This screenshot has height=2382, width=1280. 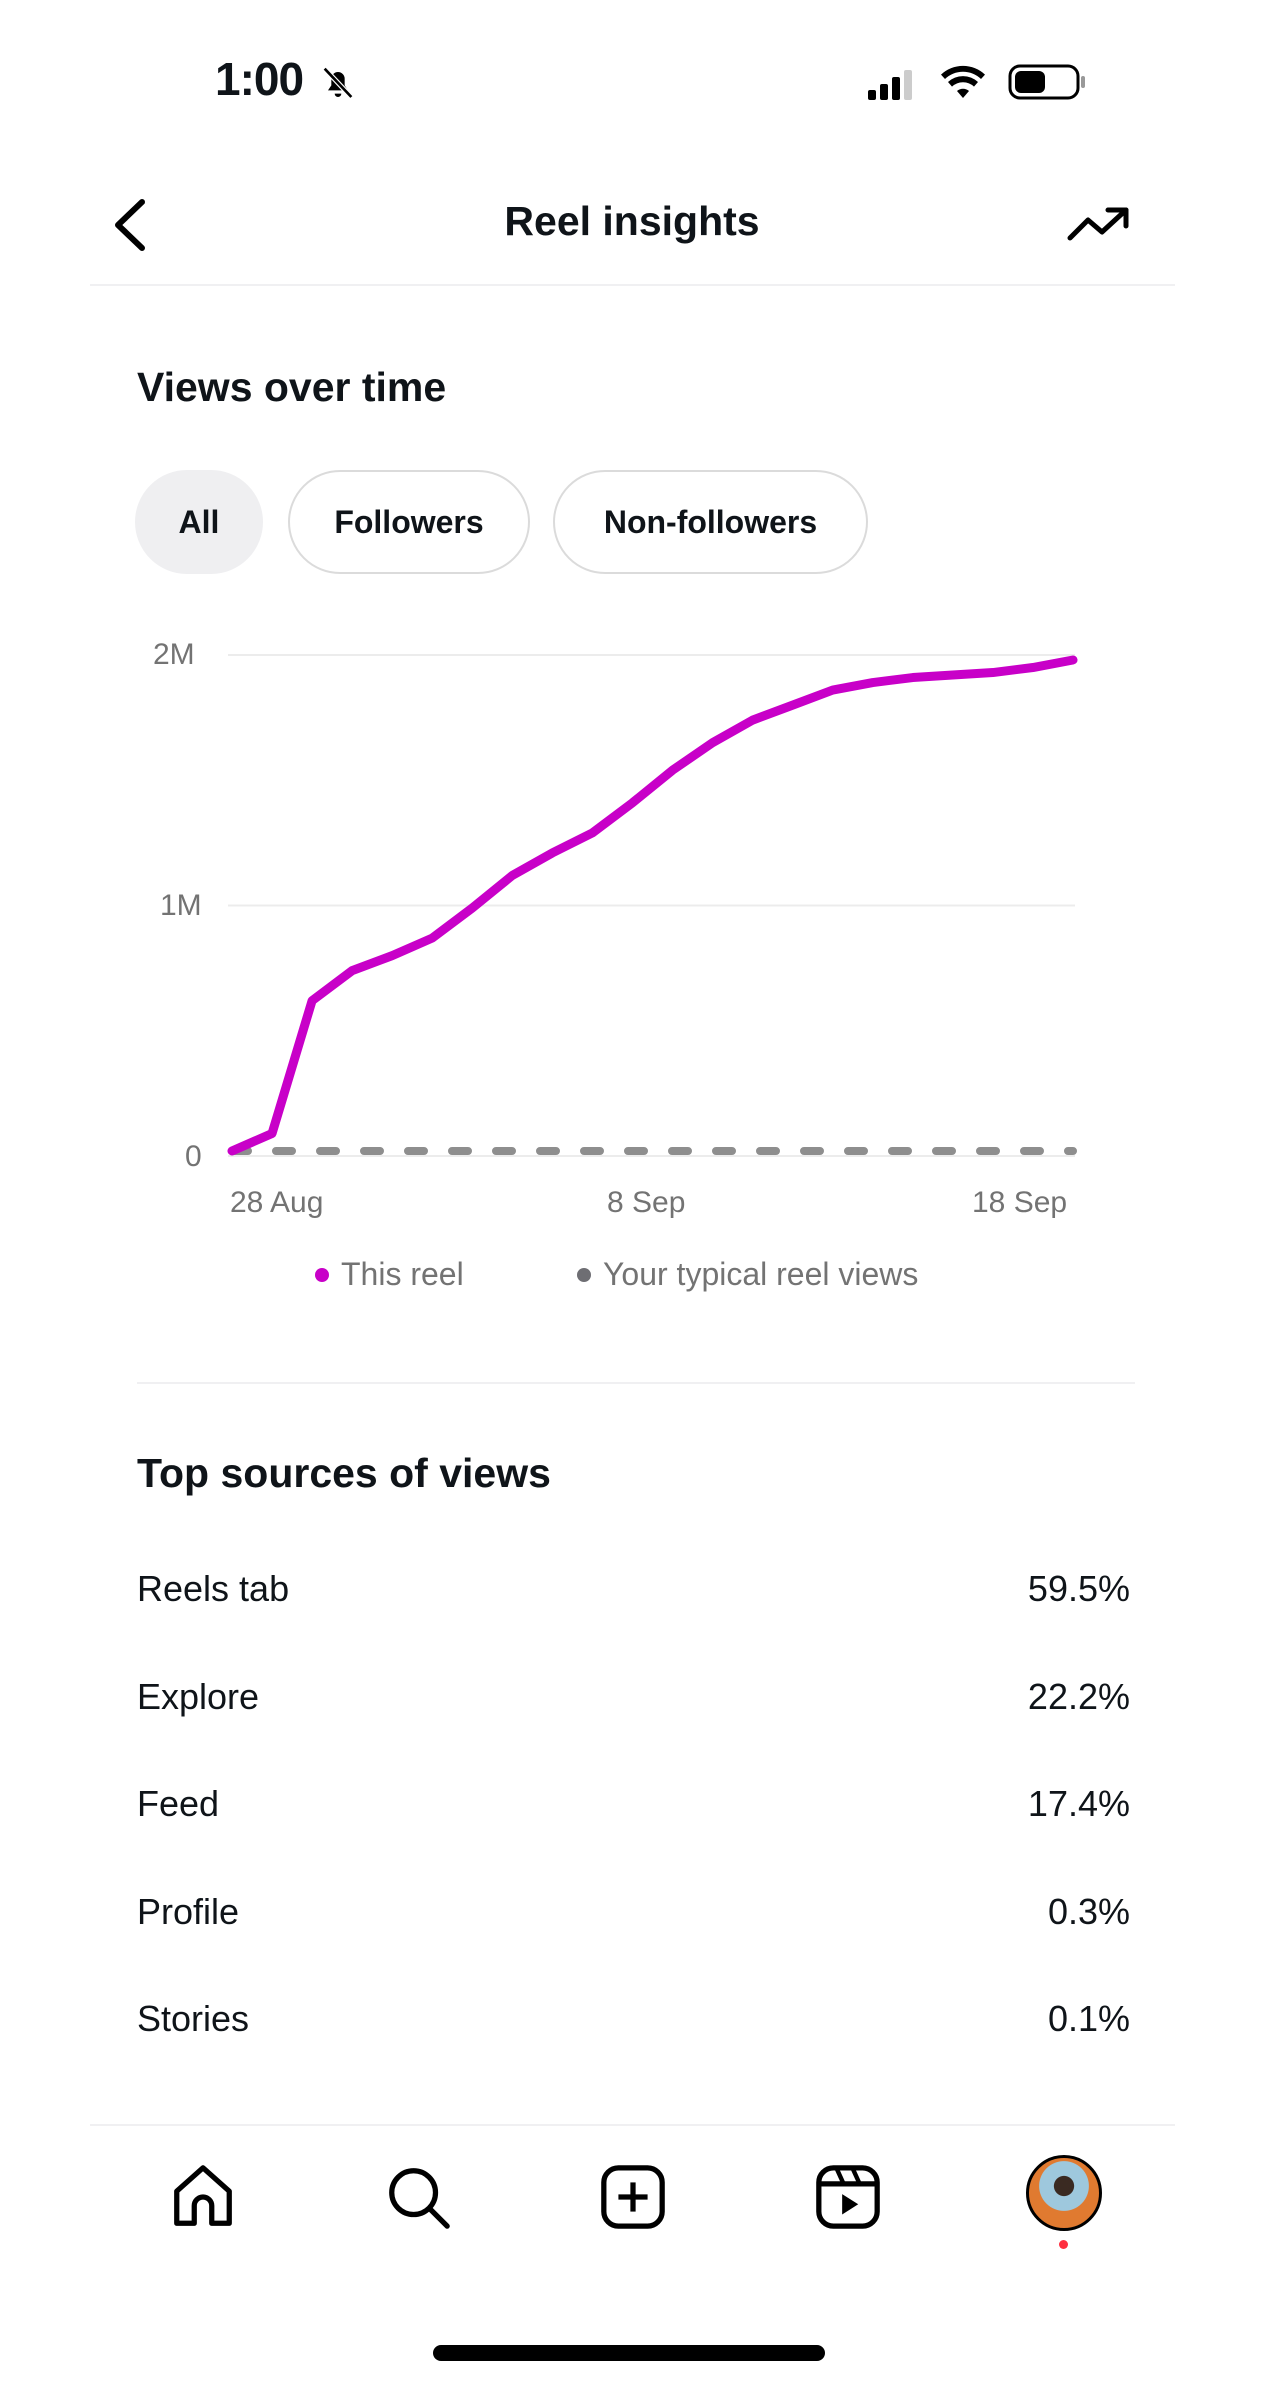 What do you see at coordinates (259, 79) in the screenshot?
I see `status-time: 1:00` at bounding box center [259, 79].